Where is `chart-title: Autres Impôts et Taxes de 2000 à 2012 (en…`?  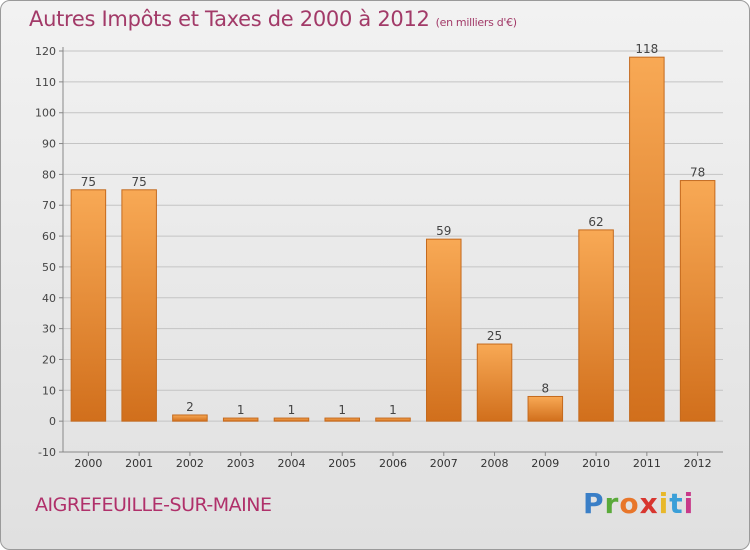
chart-title: Autres Impôts et Taxes de 2000 à 2012 (en… is located at coordinates (273, 19).